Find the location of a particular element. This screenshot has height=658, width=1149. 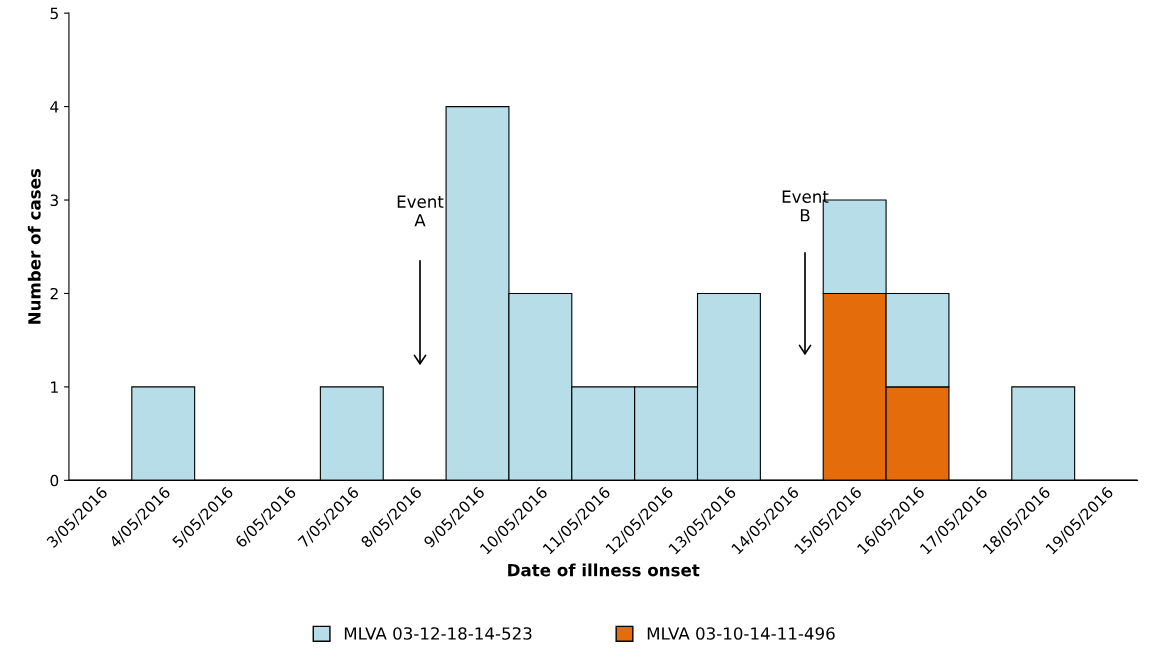

annotation: Event B is located at coordinates (805, 206).